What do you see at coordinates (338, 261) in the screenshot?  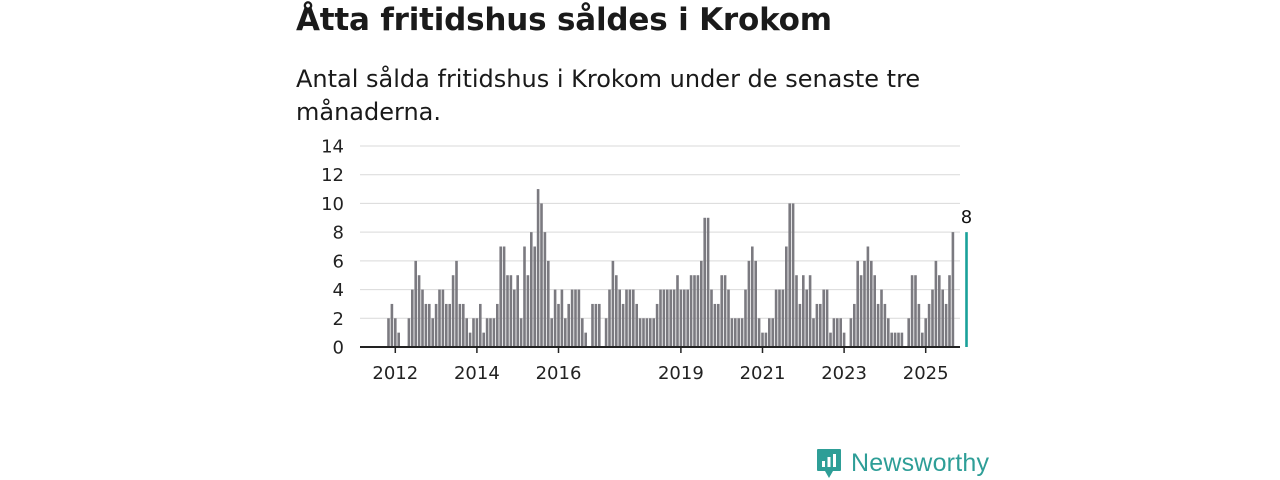 I see `y-tick-label: 6` at bounding box center [338, 261].